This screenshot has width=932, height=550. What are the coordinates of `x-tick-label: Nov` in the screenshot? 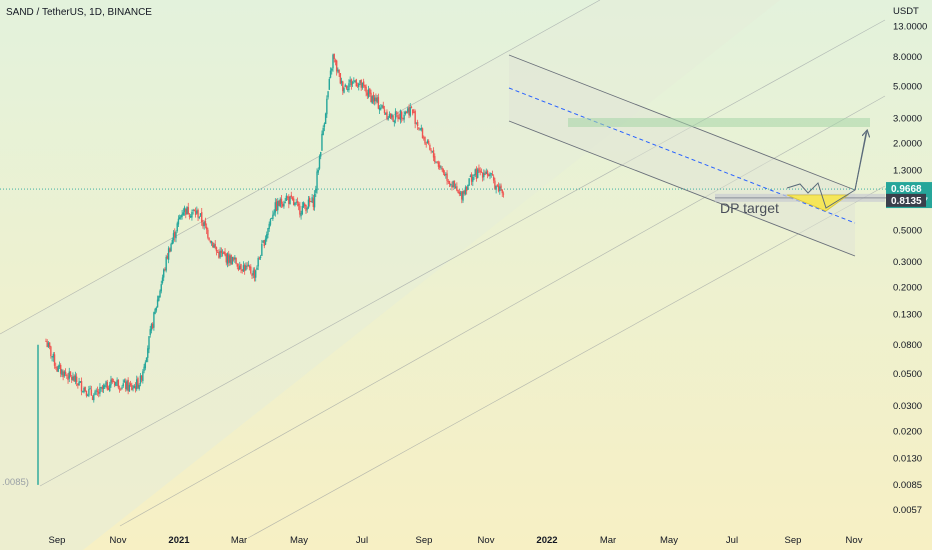 It's located at (118, 540).